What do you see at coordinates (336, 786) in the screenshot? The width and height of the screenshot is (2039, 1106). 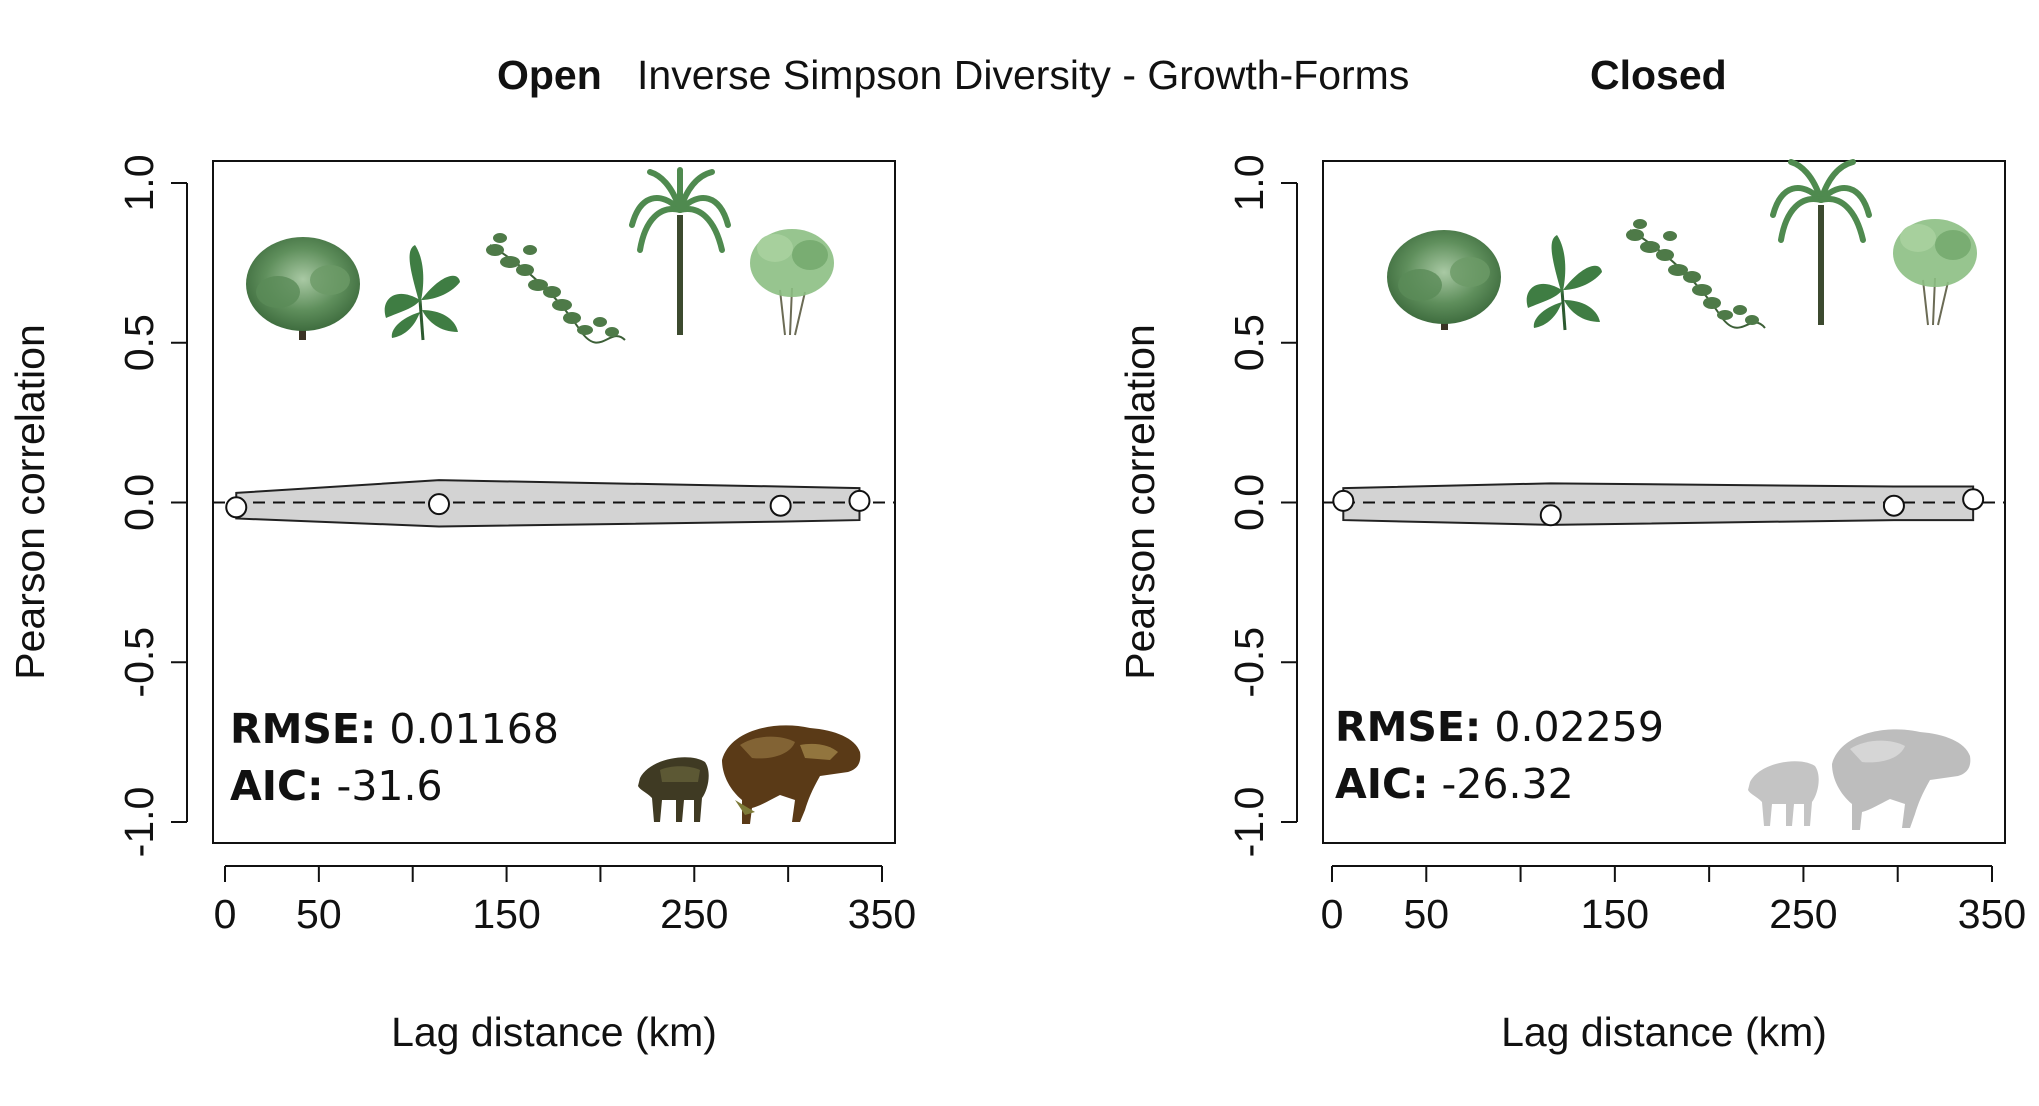 I see `aic-stat: AIC: -31.6` at bounding box center [336, 786].